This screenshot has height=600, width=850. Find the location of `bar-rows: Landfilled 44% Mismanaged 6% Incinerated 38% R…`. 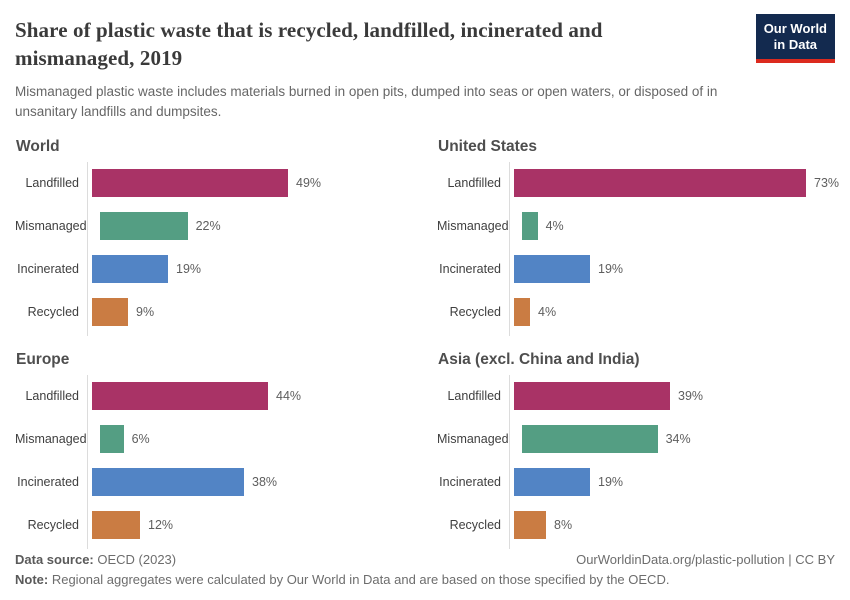

bar-rows: Landfilled 44% Mismanaged 6% Incinerated 38% R… is located at coordinates (214, 461).